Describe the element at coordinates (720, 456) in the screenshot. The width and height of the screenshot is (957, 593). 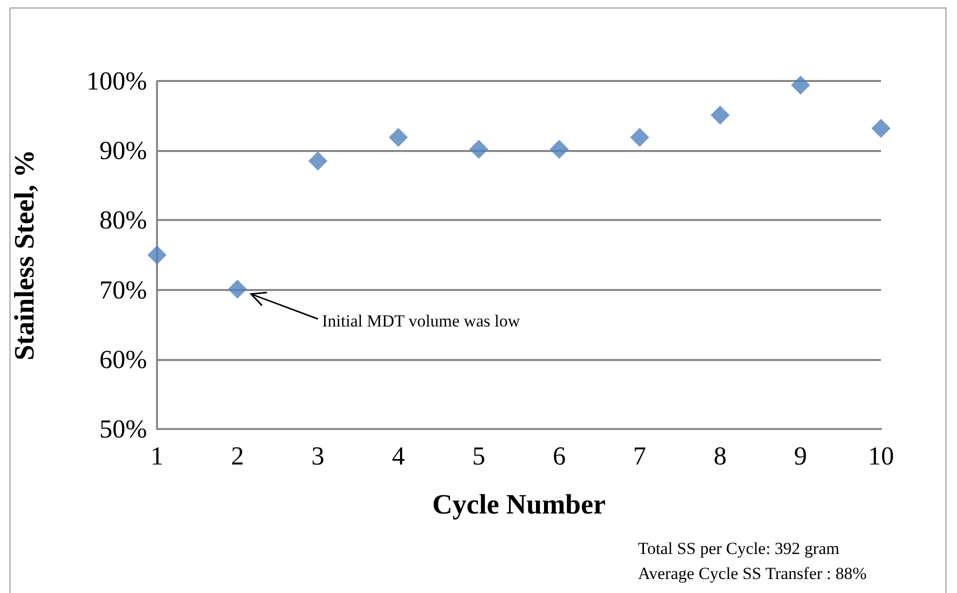
I see `x-tick-label: 8` at that location.